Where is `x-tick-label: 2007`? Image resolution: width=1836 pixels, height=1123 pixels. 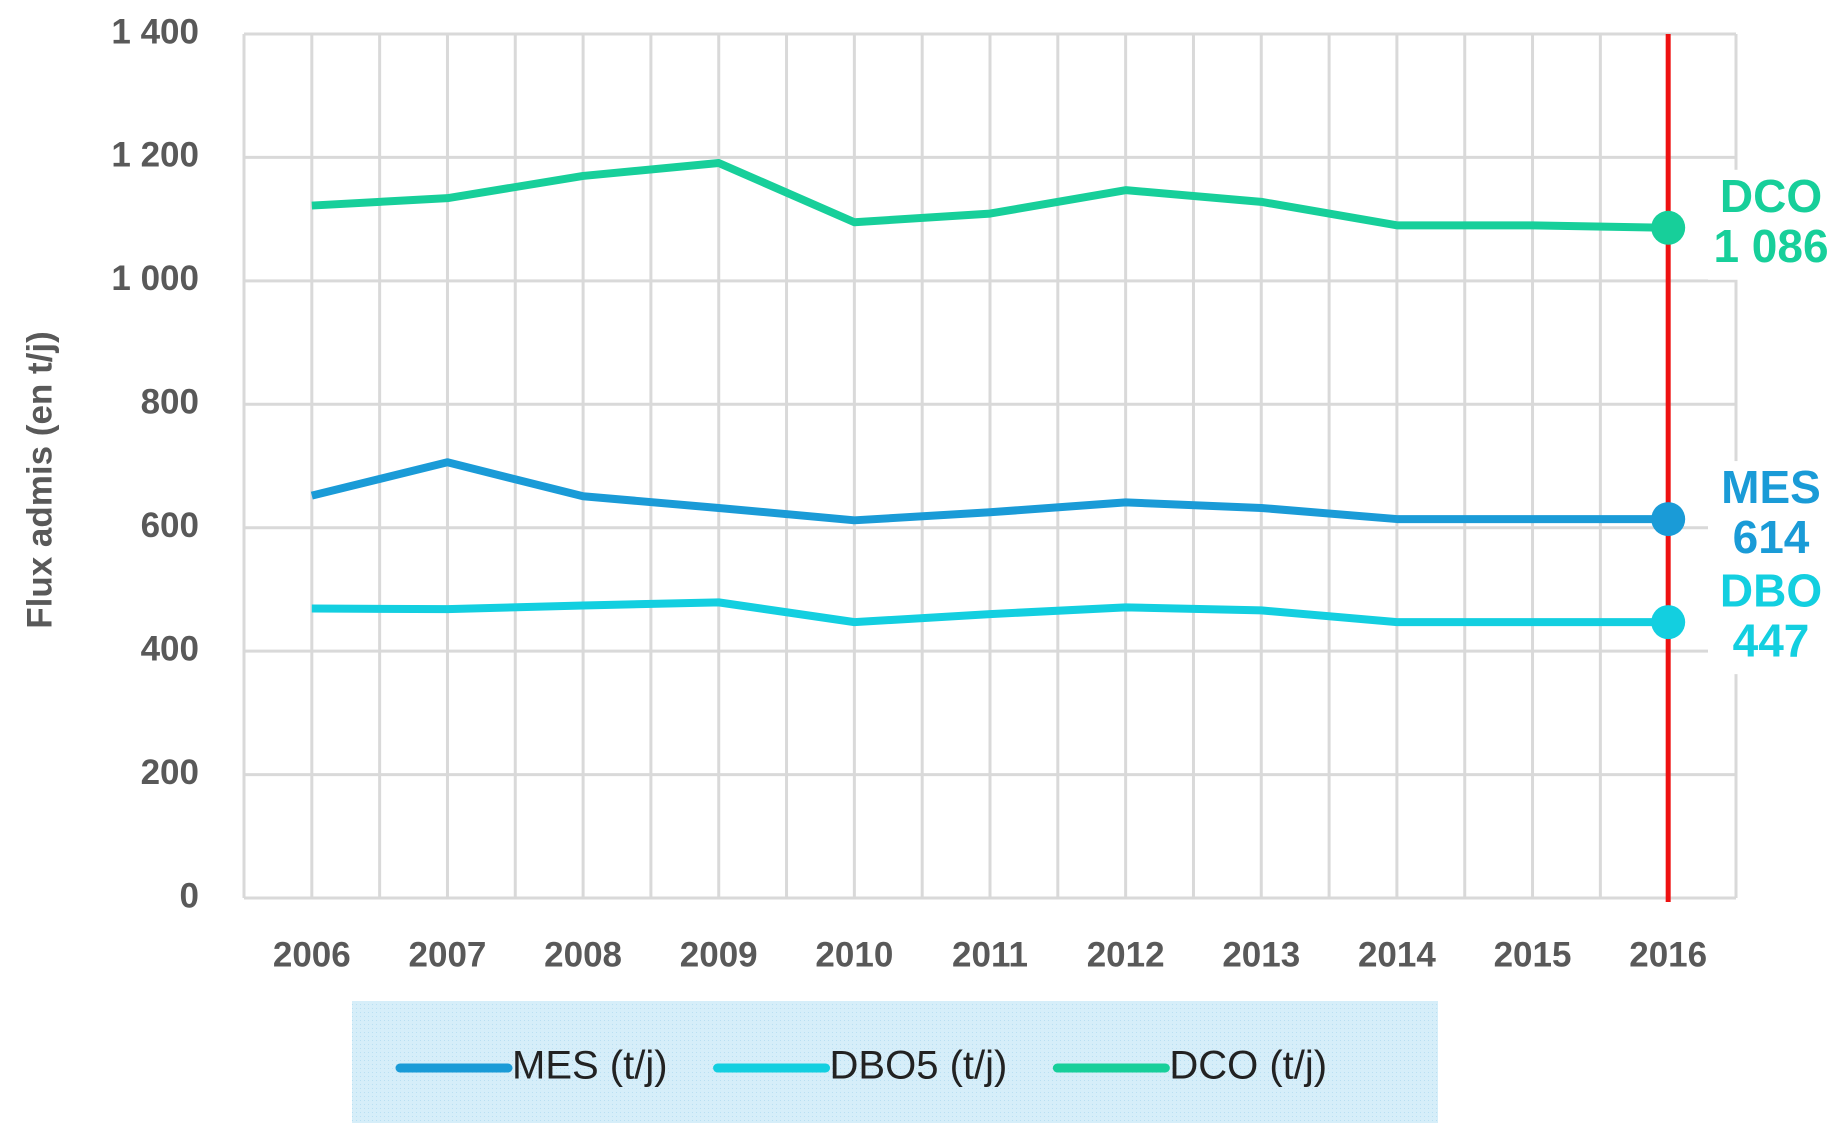
x-tick-label: 2007 is located at coordinates (448, 954).